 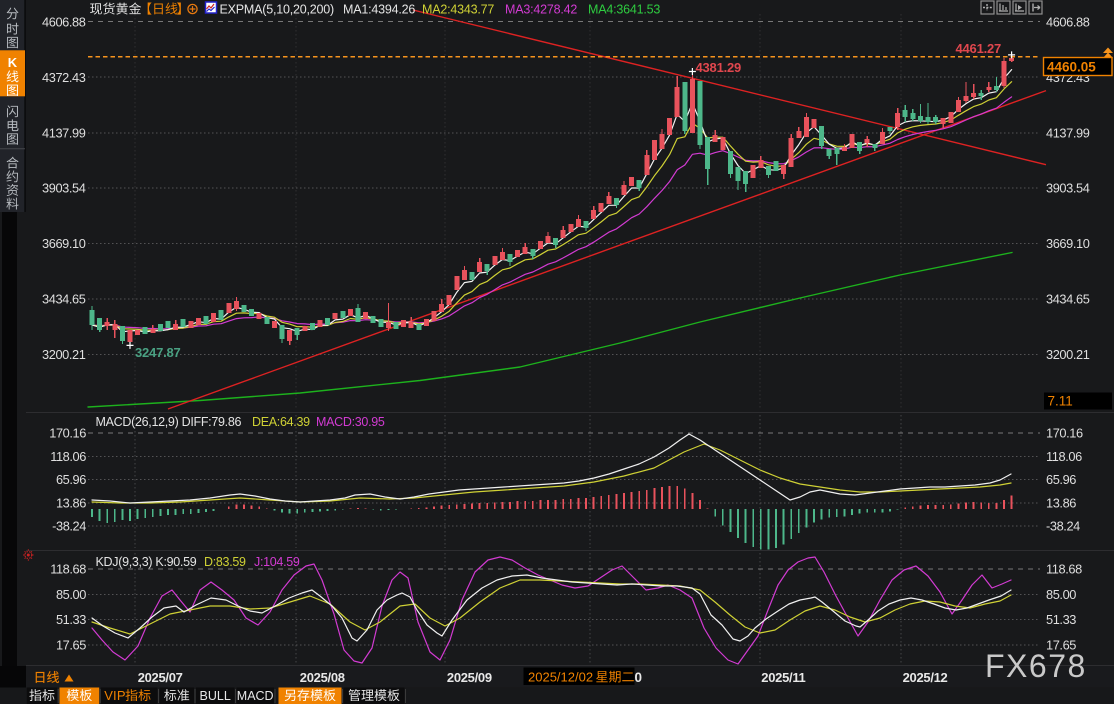 I want to click on svg-text: 4461.27, so click(x=979, y=48).